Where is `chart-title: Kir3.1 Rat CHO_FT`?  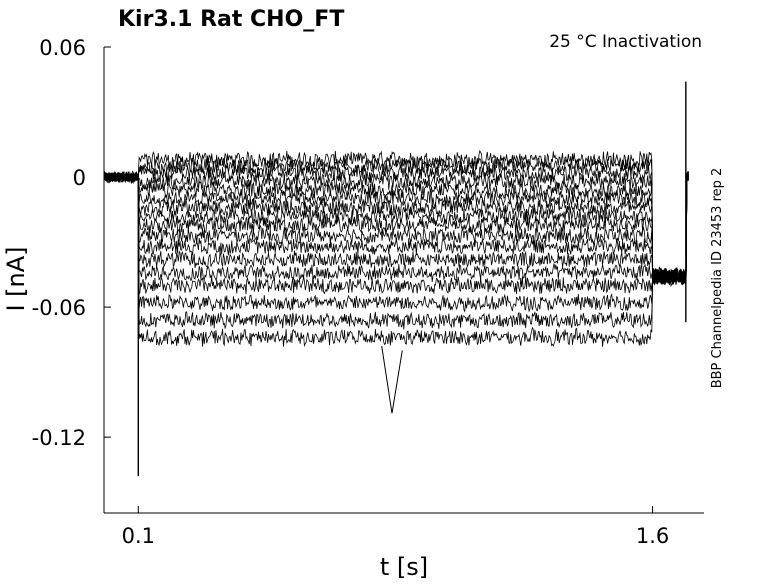
chart-title: Kir3.1 Rat CHO_FT is located at coordinates (231, 19).